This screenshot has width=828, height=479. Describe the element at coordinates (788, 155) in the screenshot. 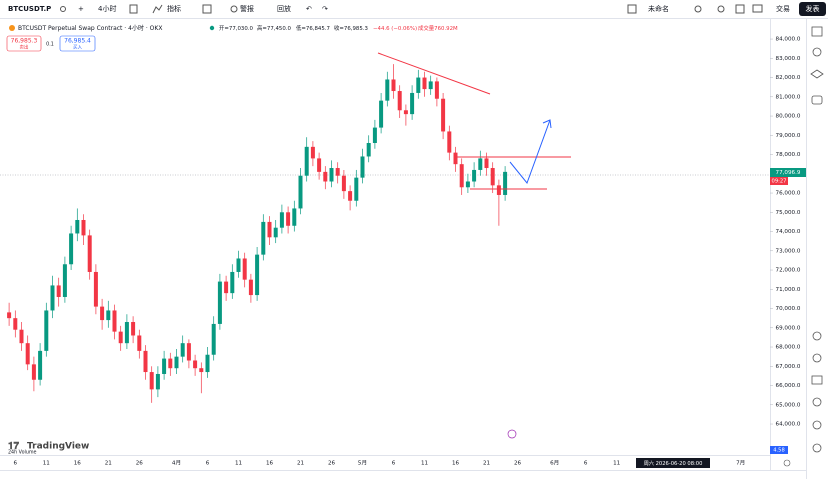

I see `y-tick-label: 78,000.0` at that location.